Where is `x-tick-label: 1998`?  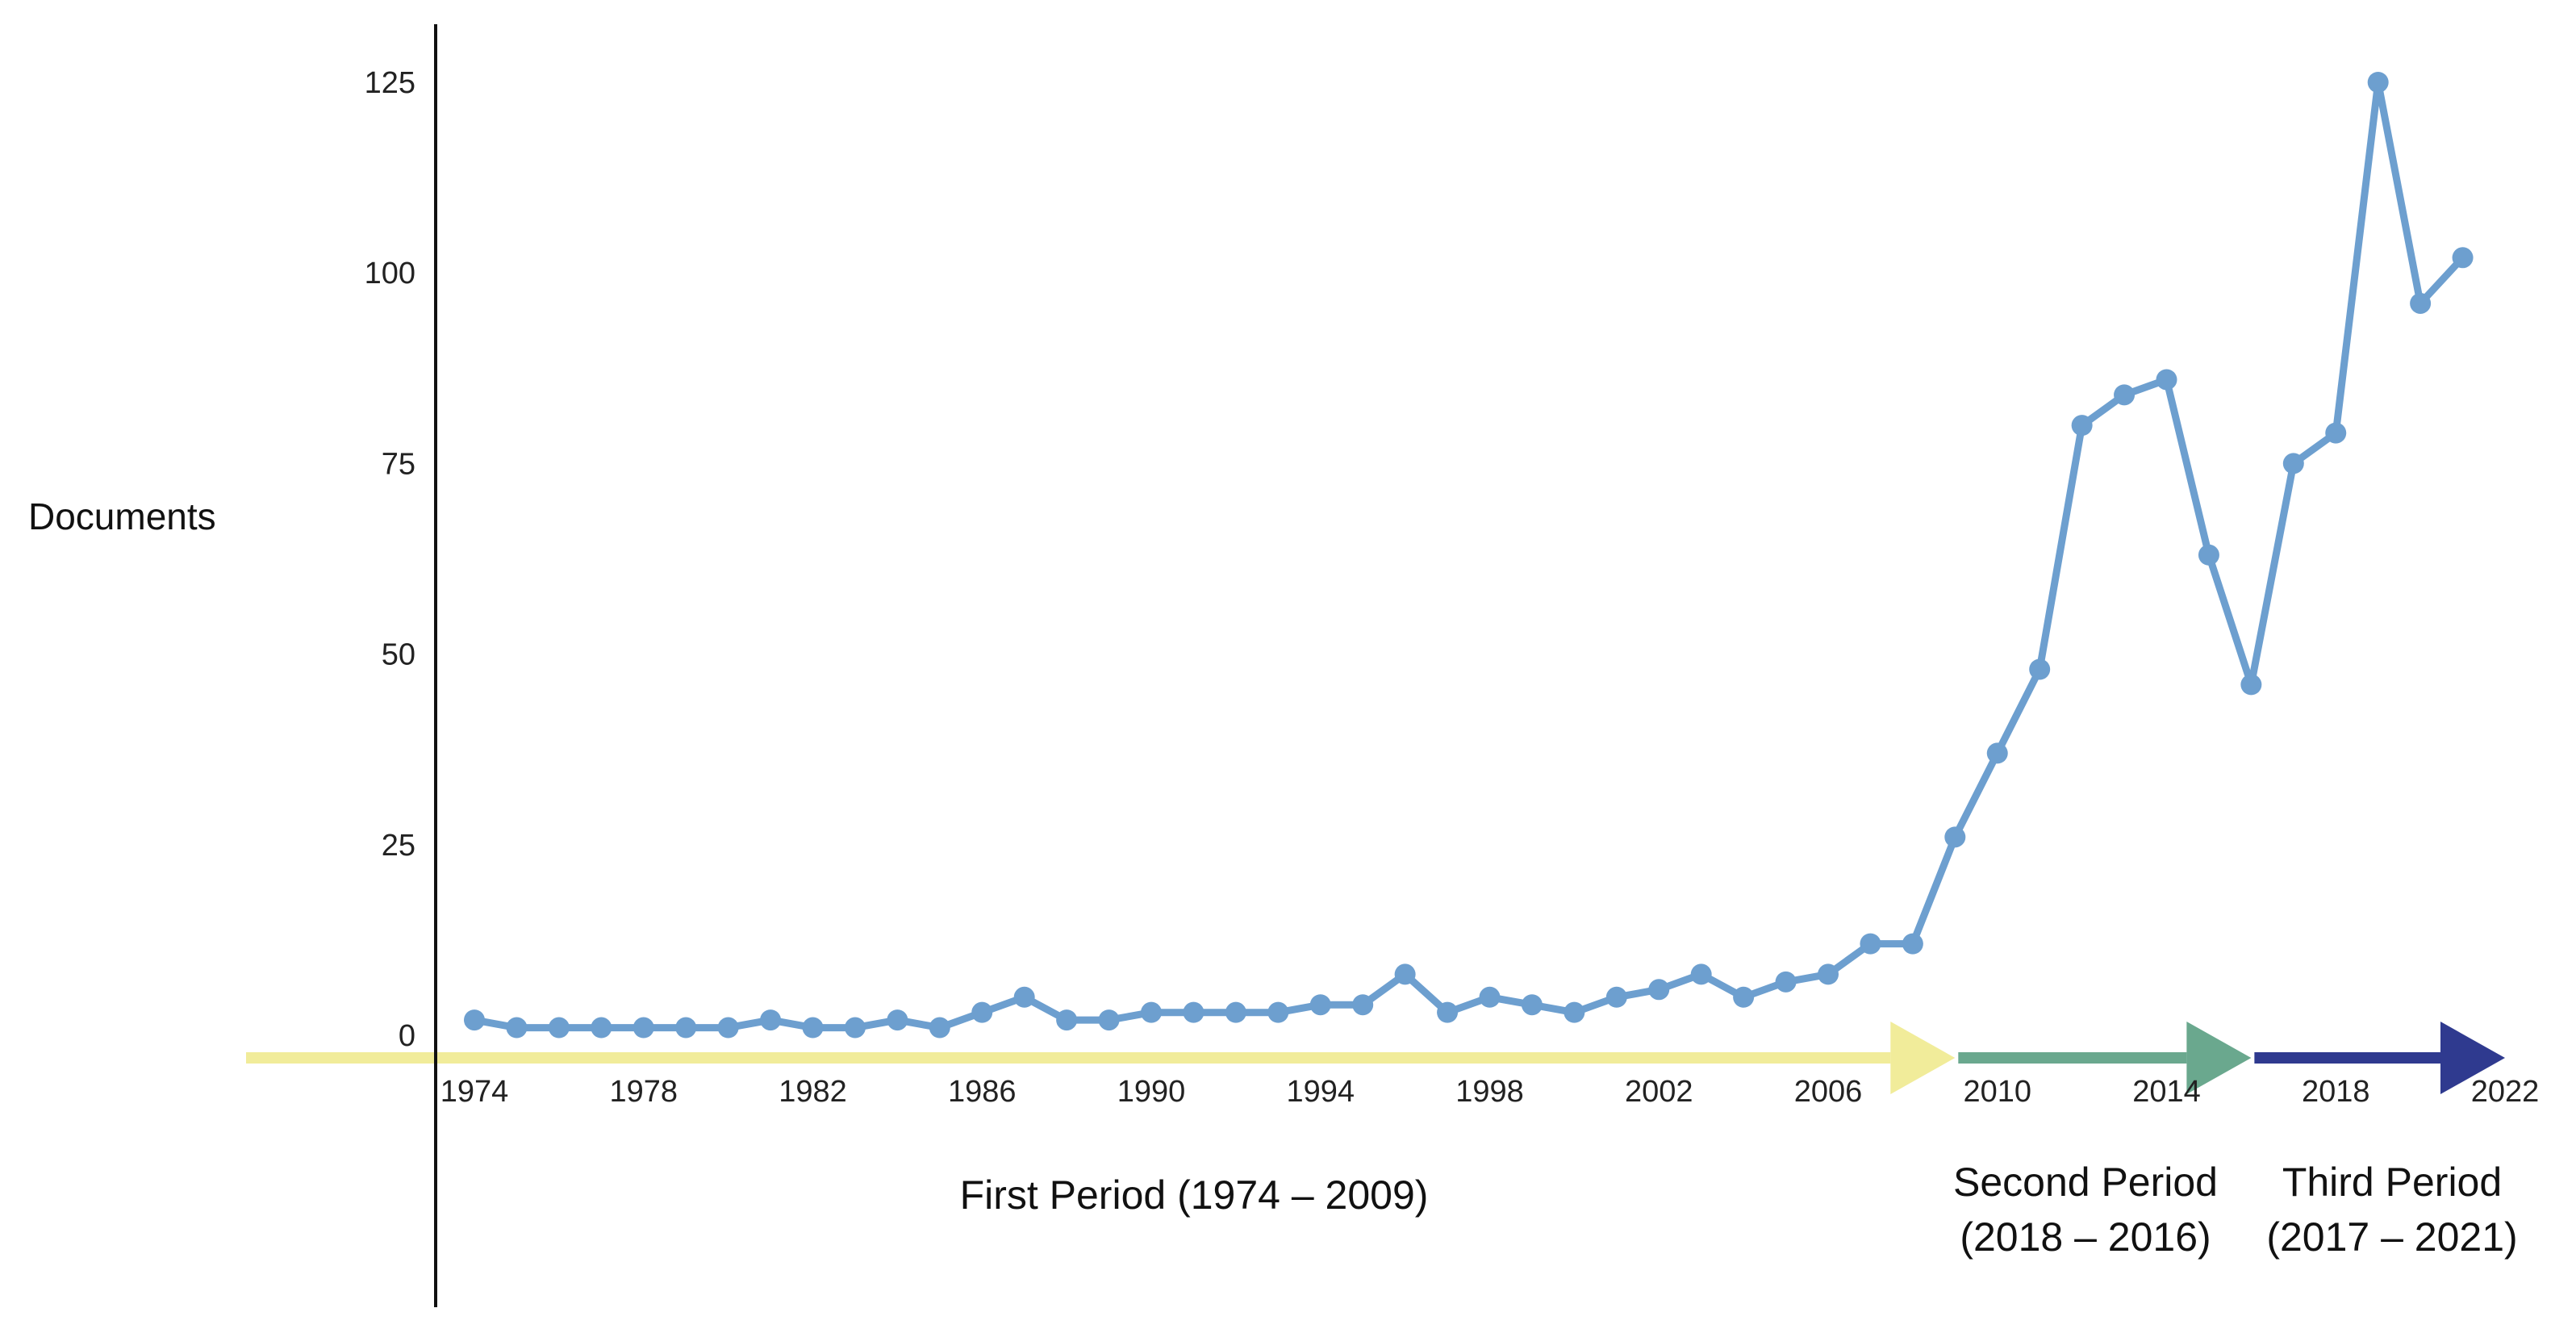
x-tick-label: 1998 is located at coordinates (1489, 1092).